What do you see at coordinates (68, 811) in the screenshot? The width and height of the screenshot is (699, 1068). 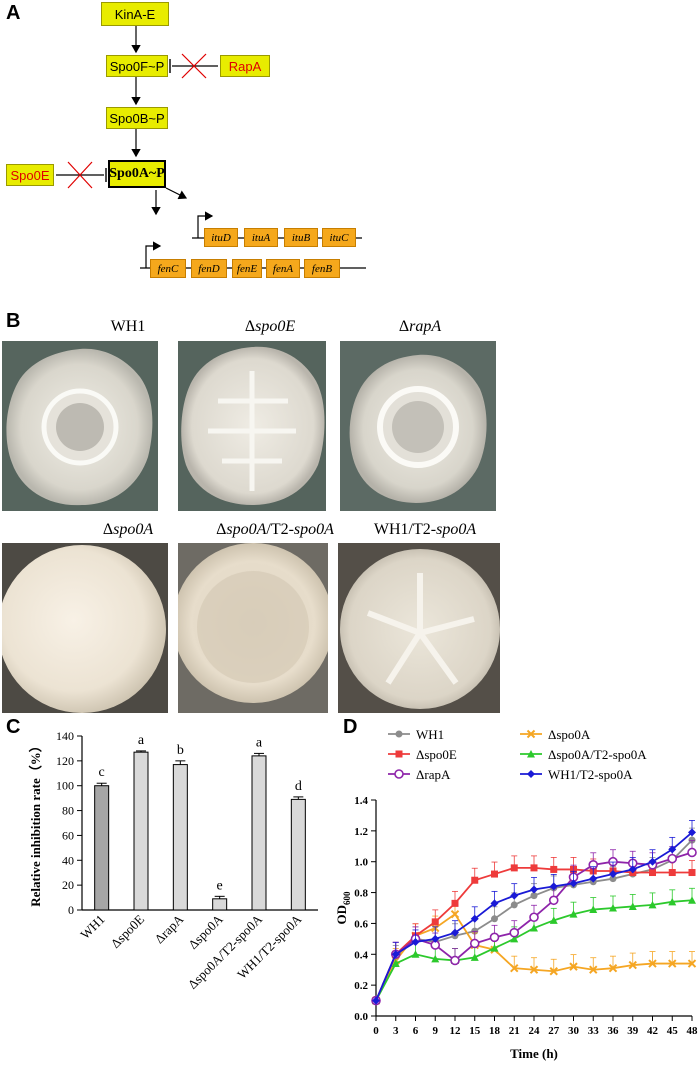 I see `y-tick-label: 80` at bounding box center [68, 811].